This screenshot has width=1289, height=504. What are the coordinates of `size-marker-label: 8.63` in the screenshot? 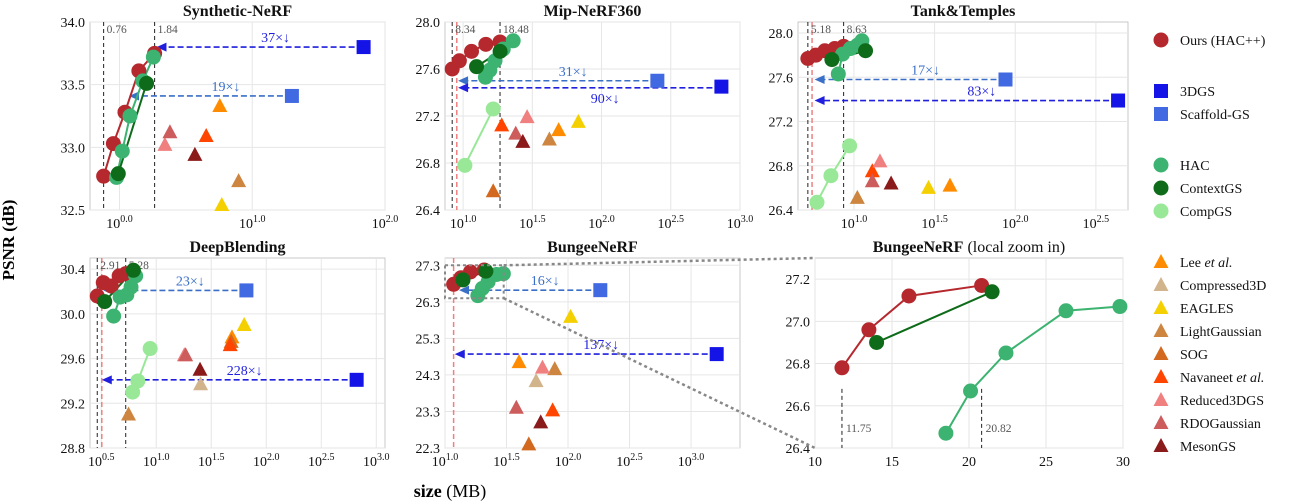 It's located at (857, 30).